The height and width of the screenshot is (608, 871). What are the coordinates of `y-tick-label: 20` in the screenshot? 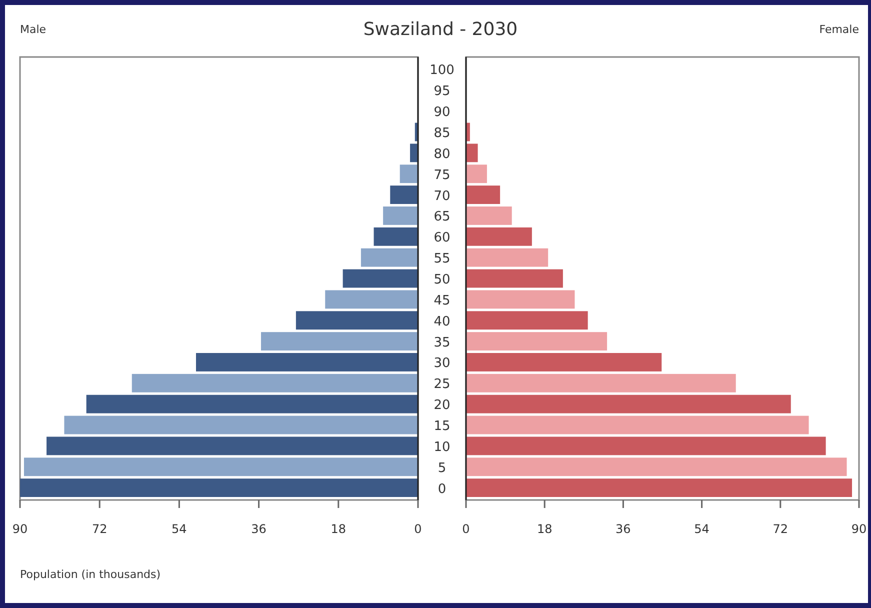 It's located at (442, 406).